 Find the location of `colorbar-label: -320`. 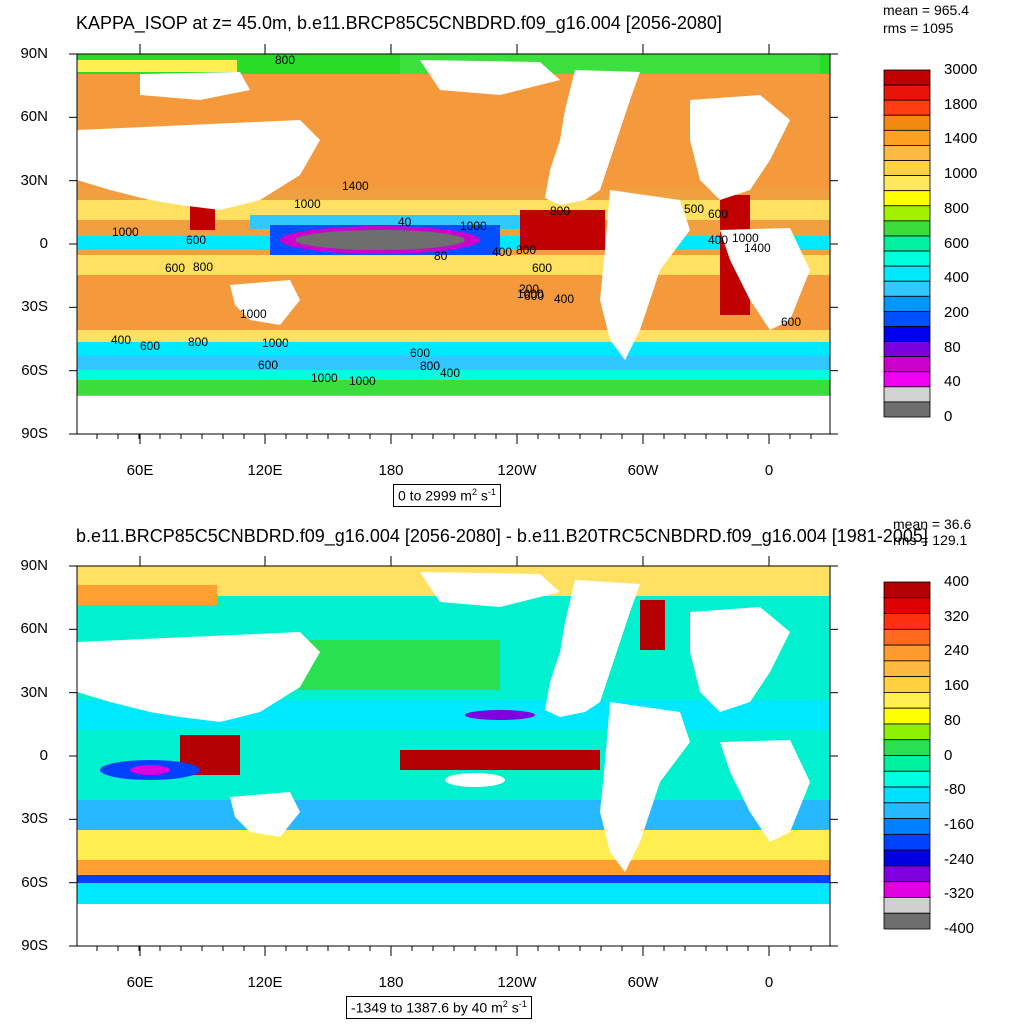

colorbar-label: -320 is located at coordinates (959, 894).